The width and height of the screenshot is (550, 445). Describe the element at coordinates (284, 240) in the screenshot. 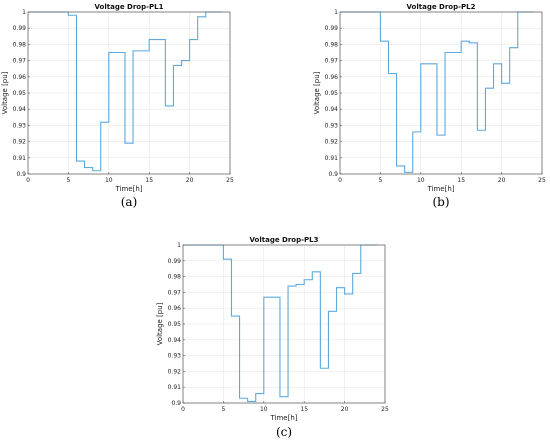

I see `chart-title: Voltage Drop-PL3` at that location.